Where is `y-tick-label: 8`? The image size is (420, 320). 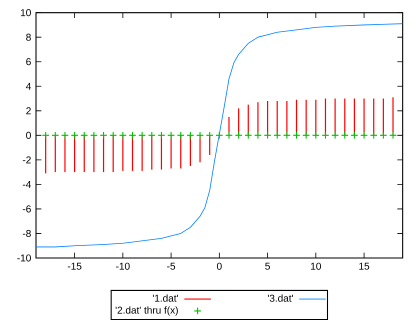 y-tick-label: 8 is located at coordinates (28, 37).